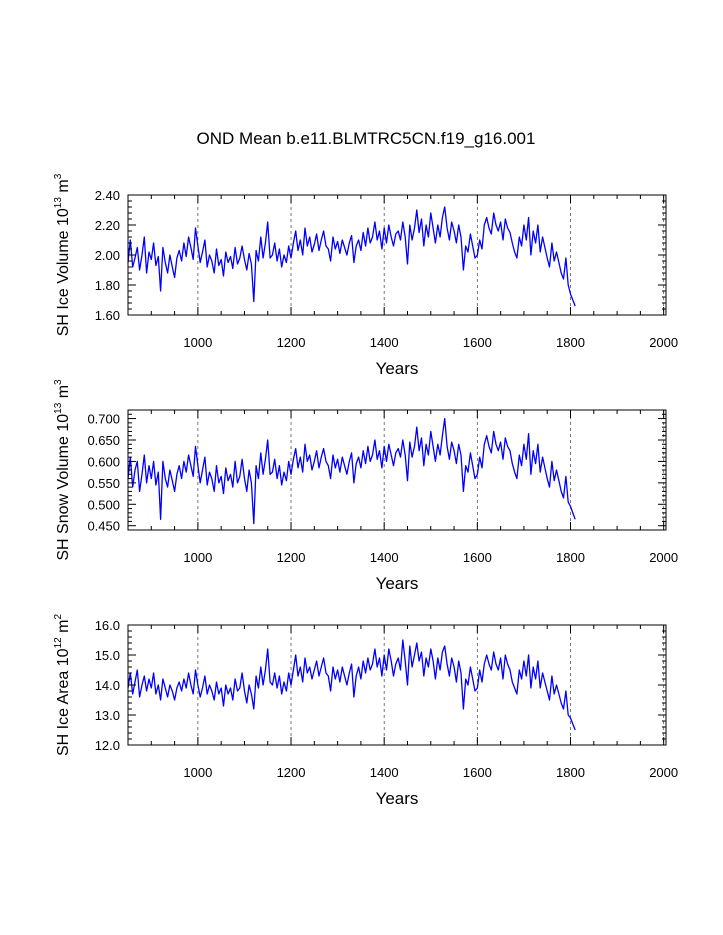 The width and height of the screenshot is (723, 935). Describe the element at coordinates (384, 557) in the screenshot. I see `snow-volume-xtick-label: 1400` at that location.